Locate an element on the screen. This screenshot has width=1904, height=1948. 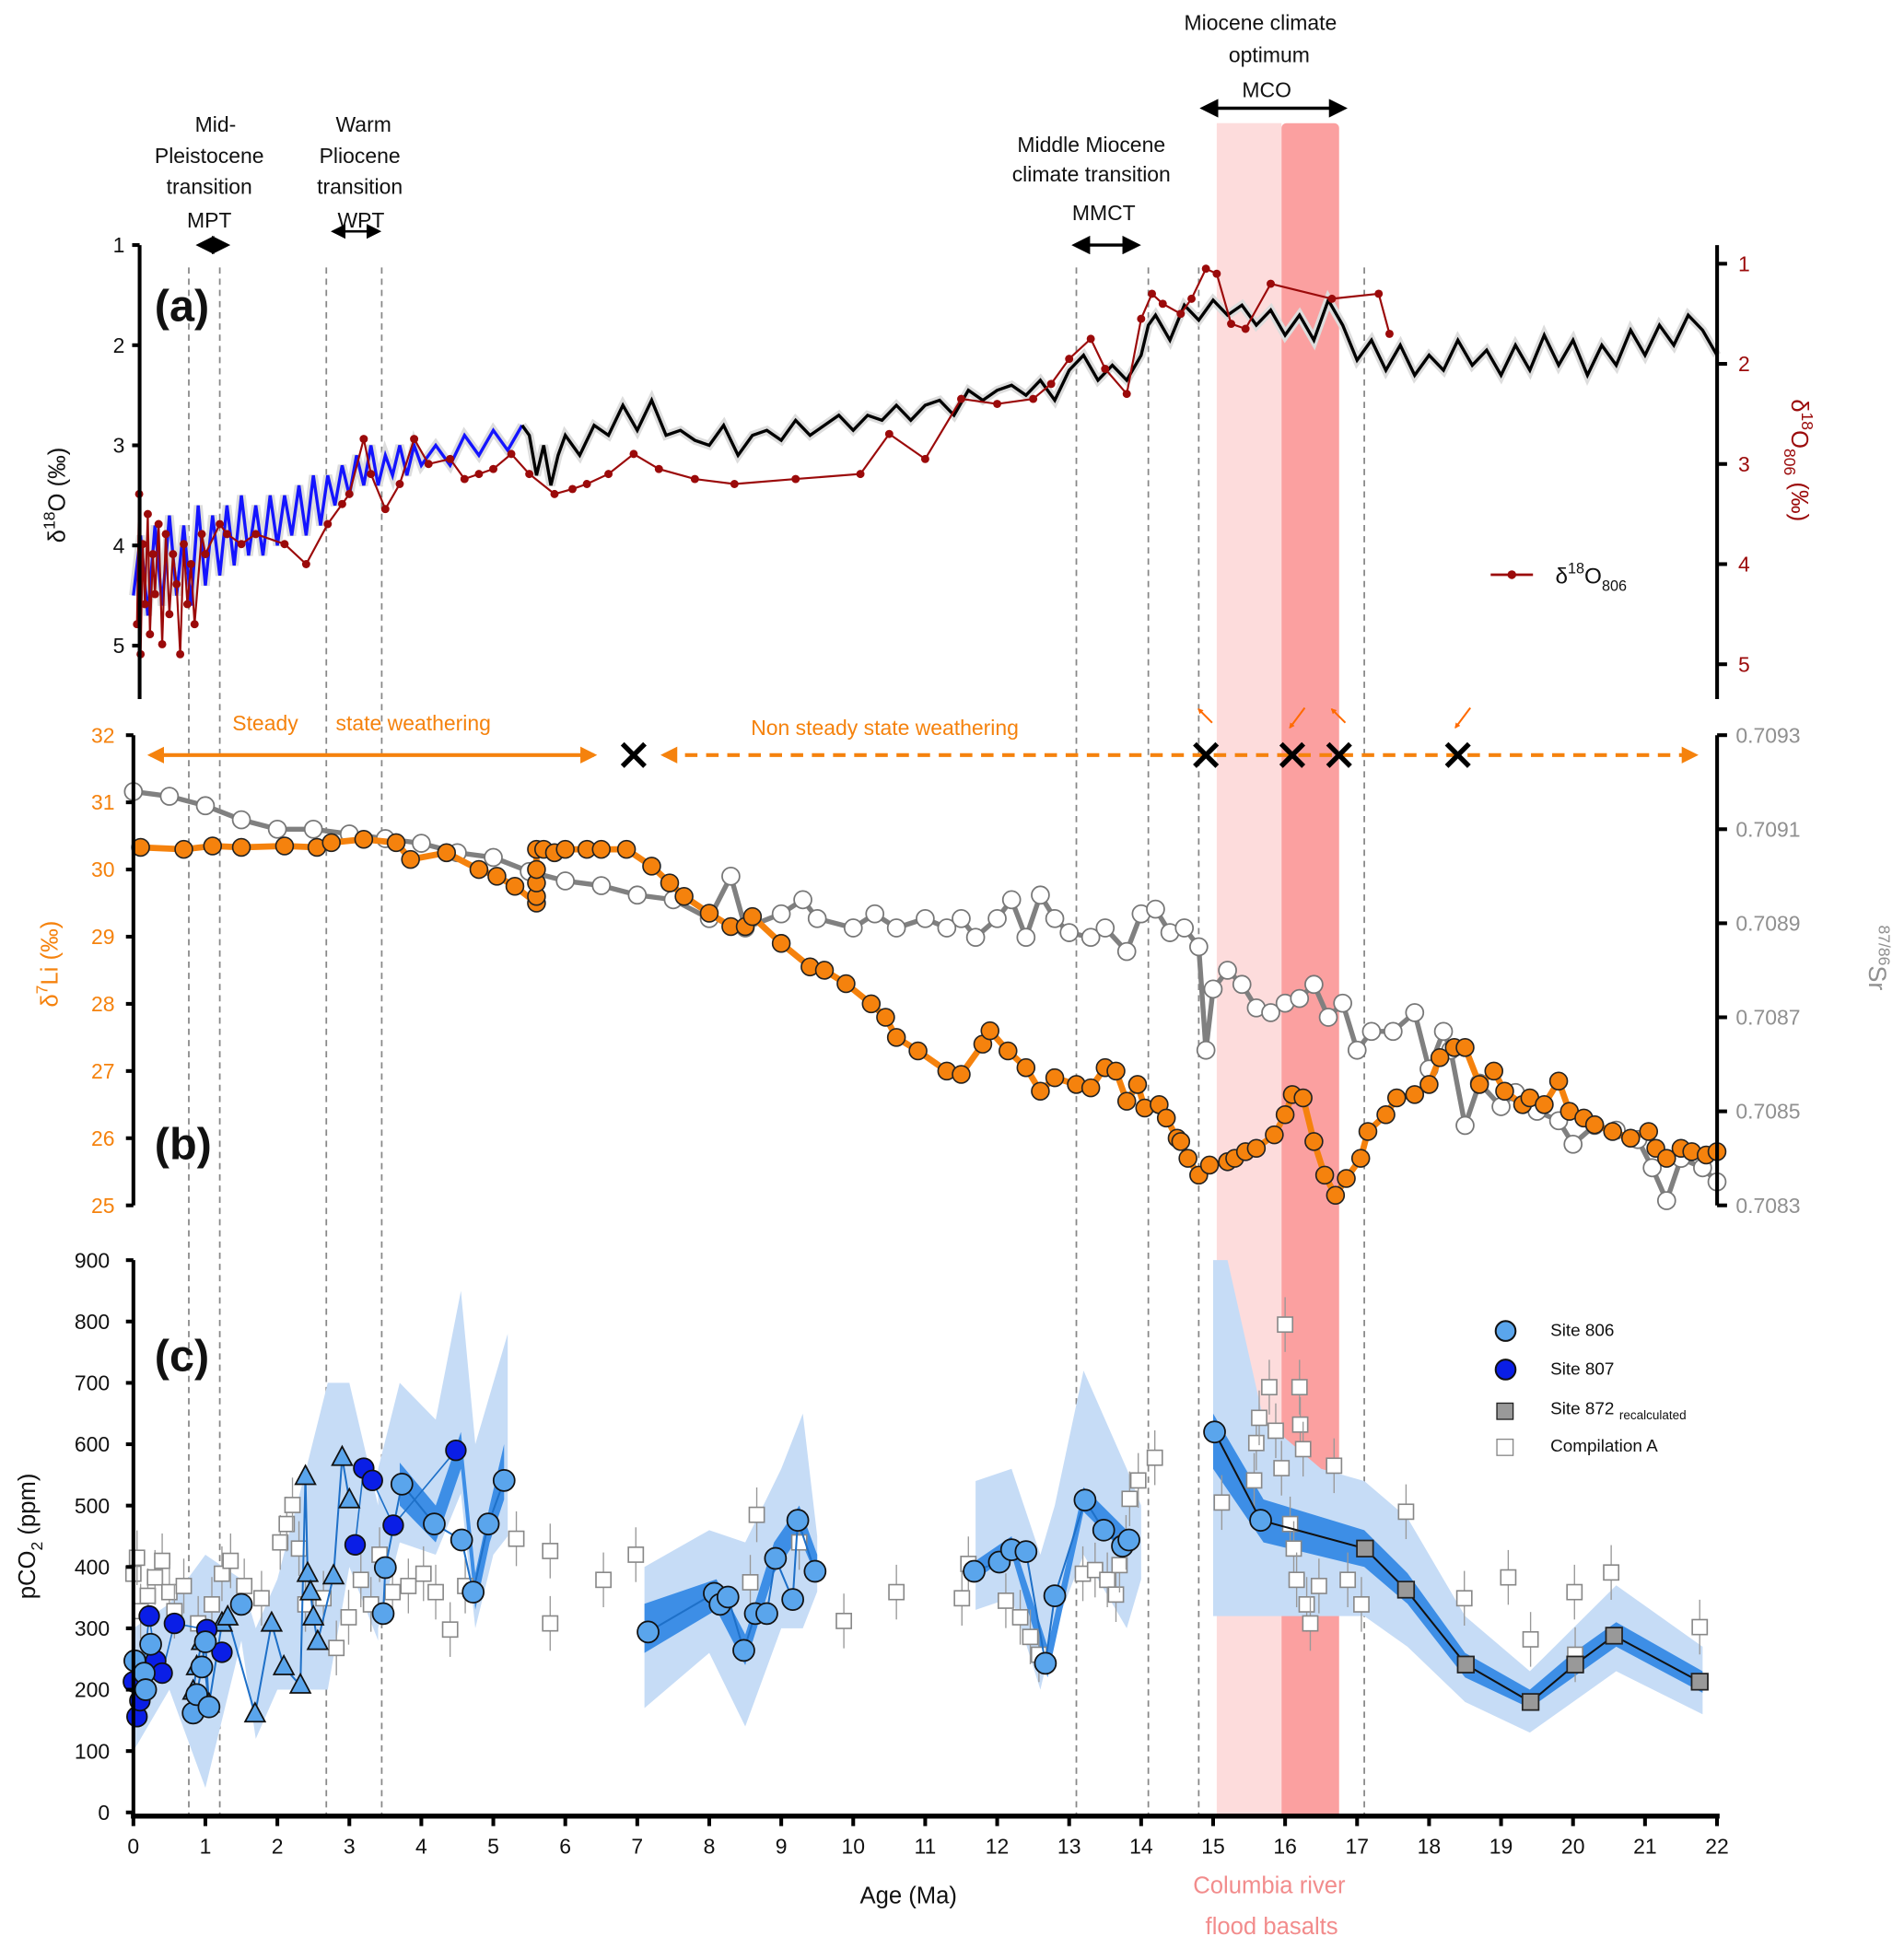
x-tick-label: 17 is located at coordinates (1358, 1846).